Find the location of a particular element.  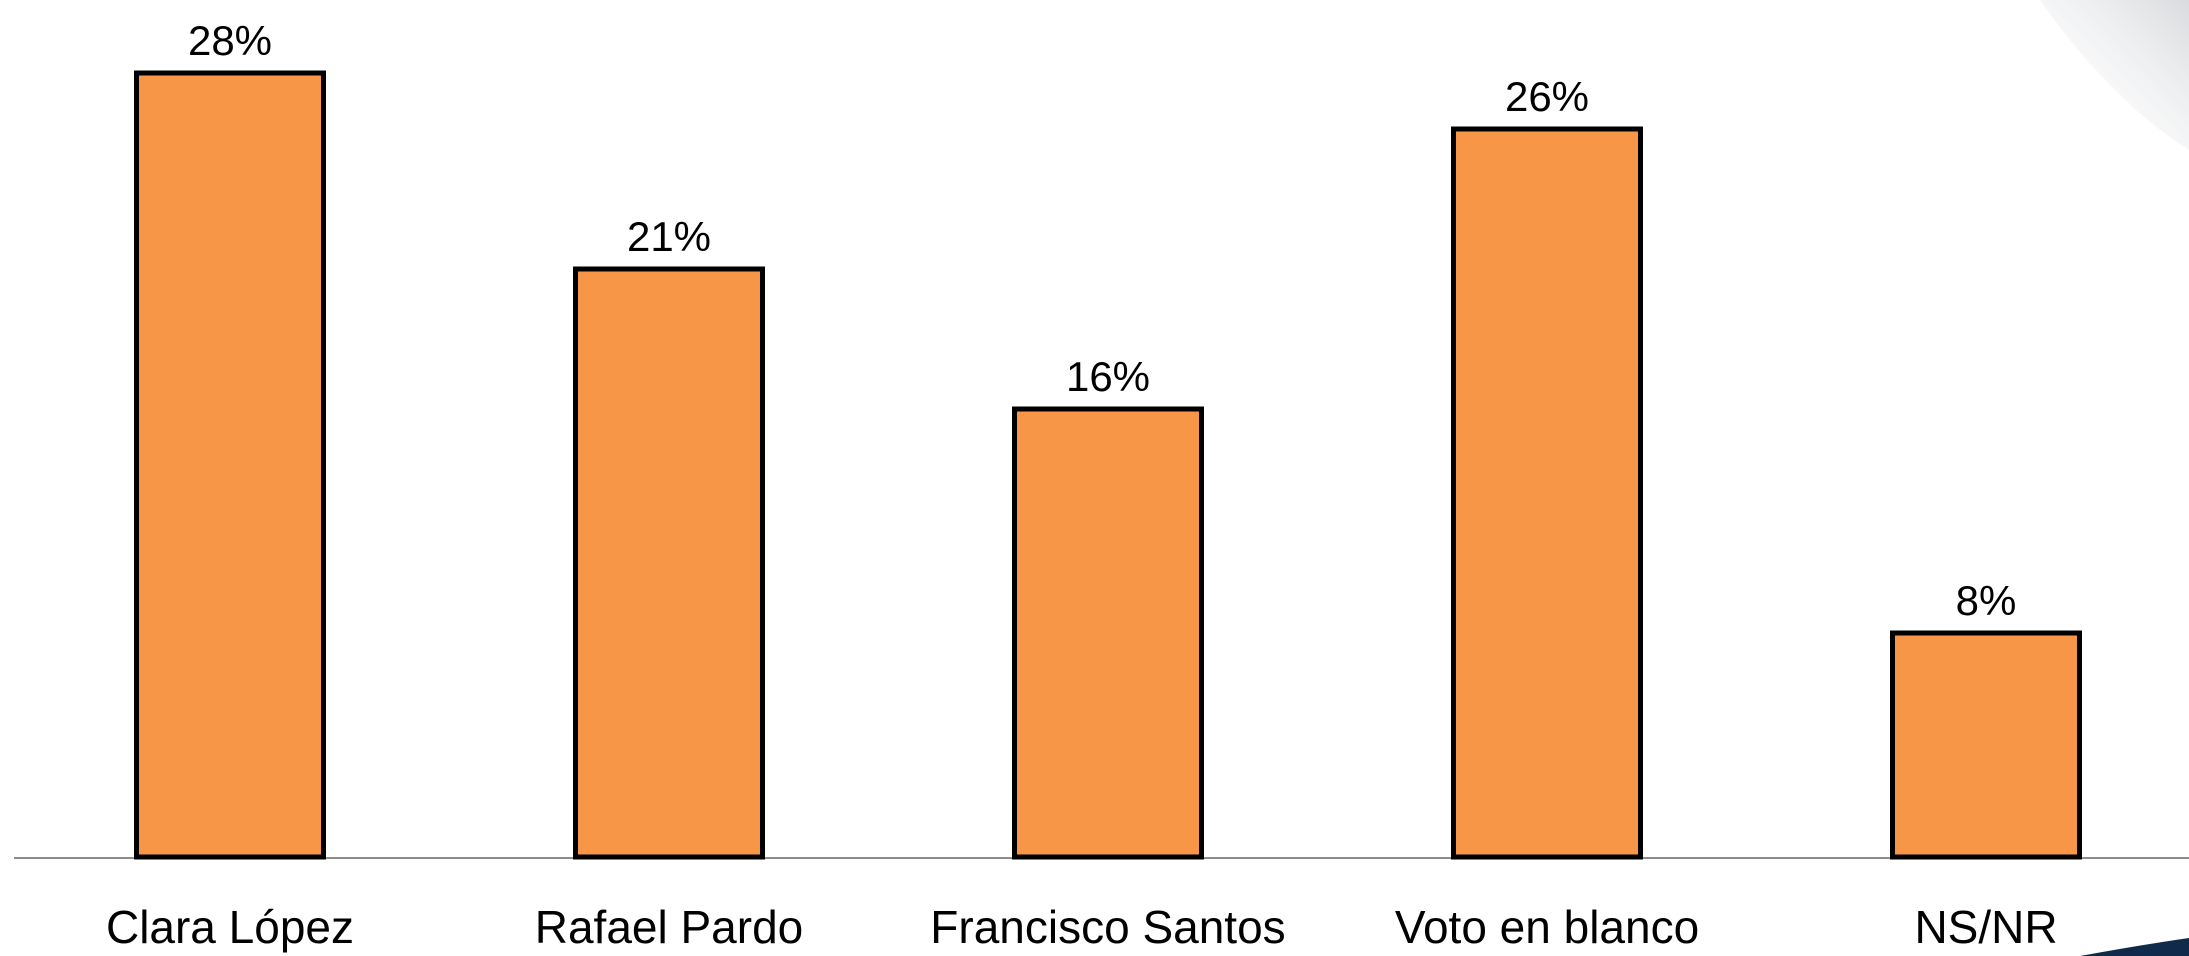

value-label: 16% is located at coordinates (1108, 376).